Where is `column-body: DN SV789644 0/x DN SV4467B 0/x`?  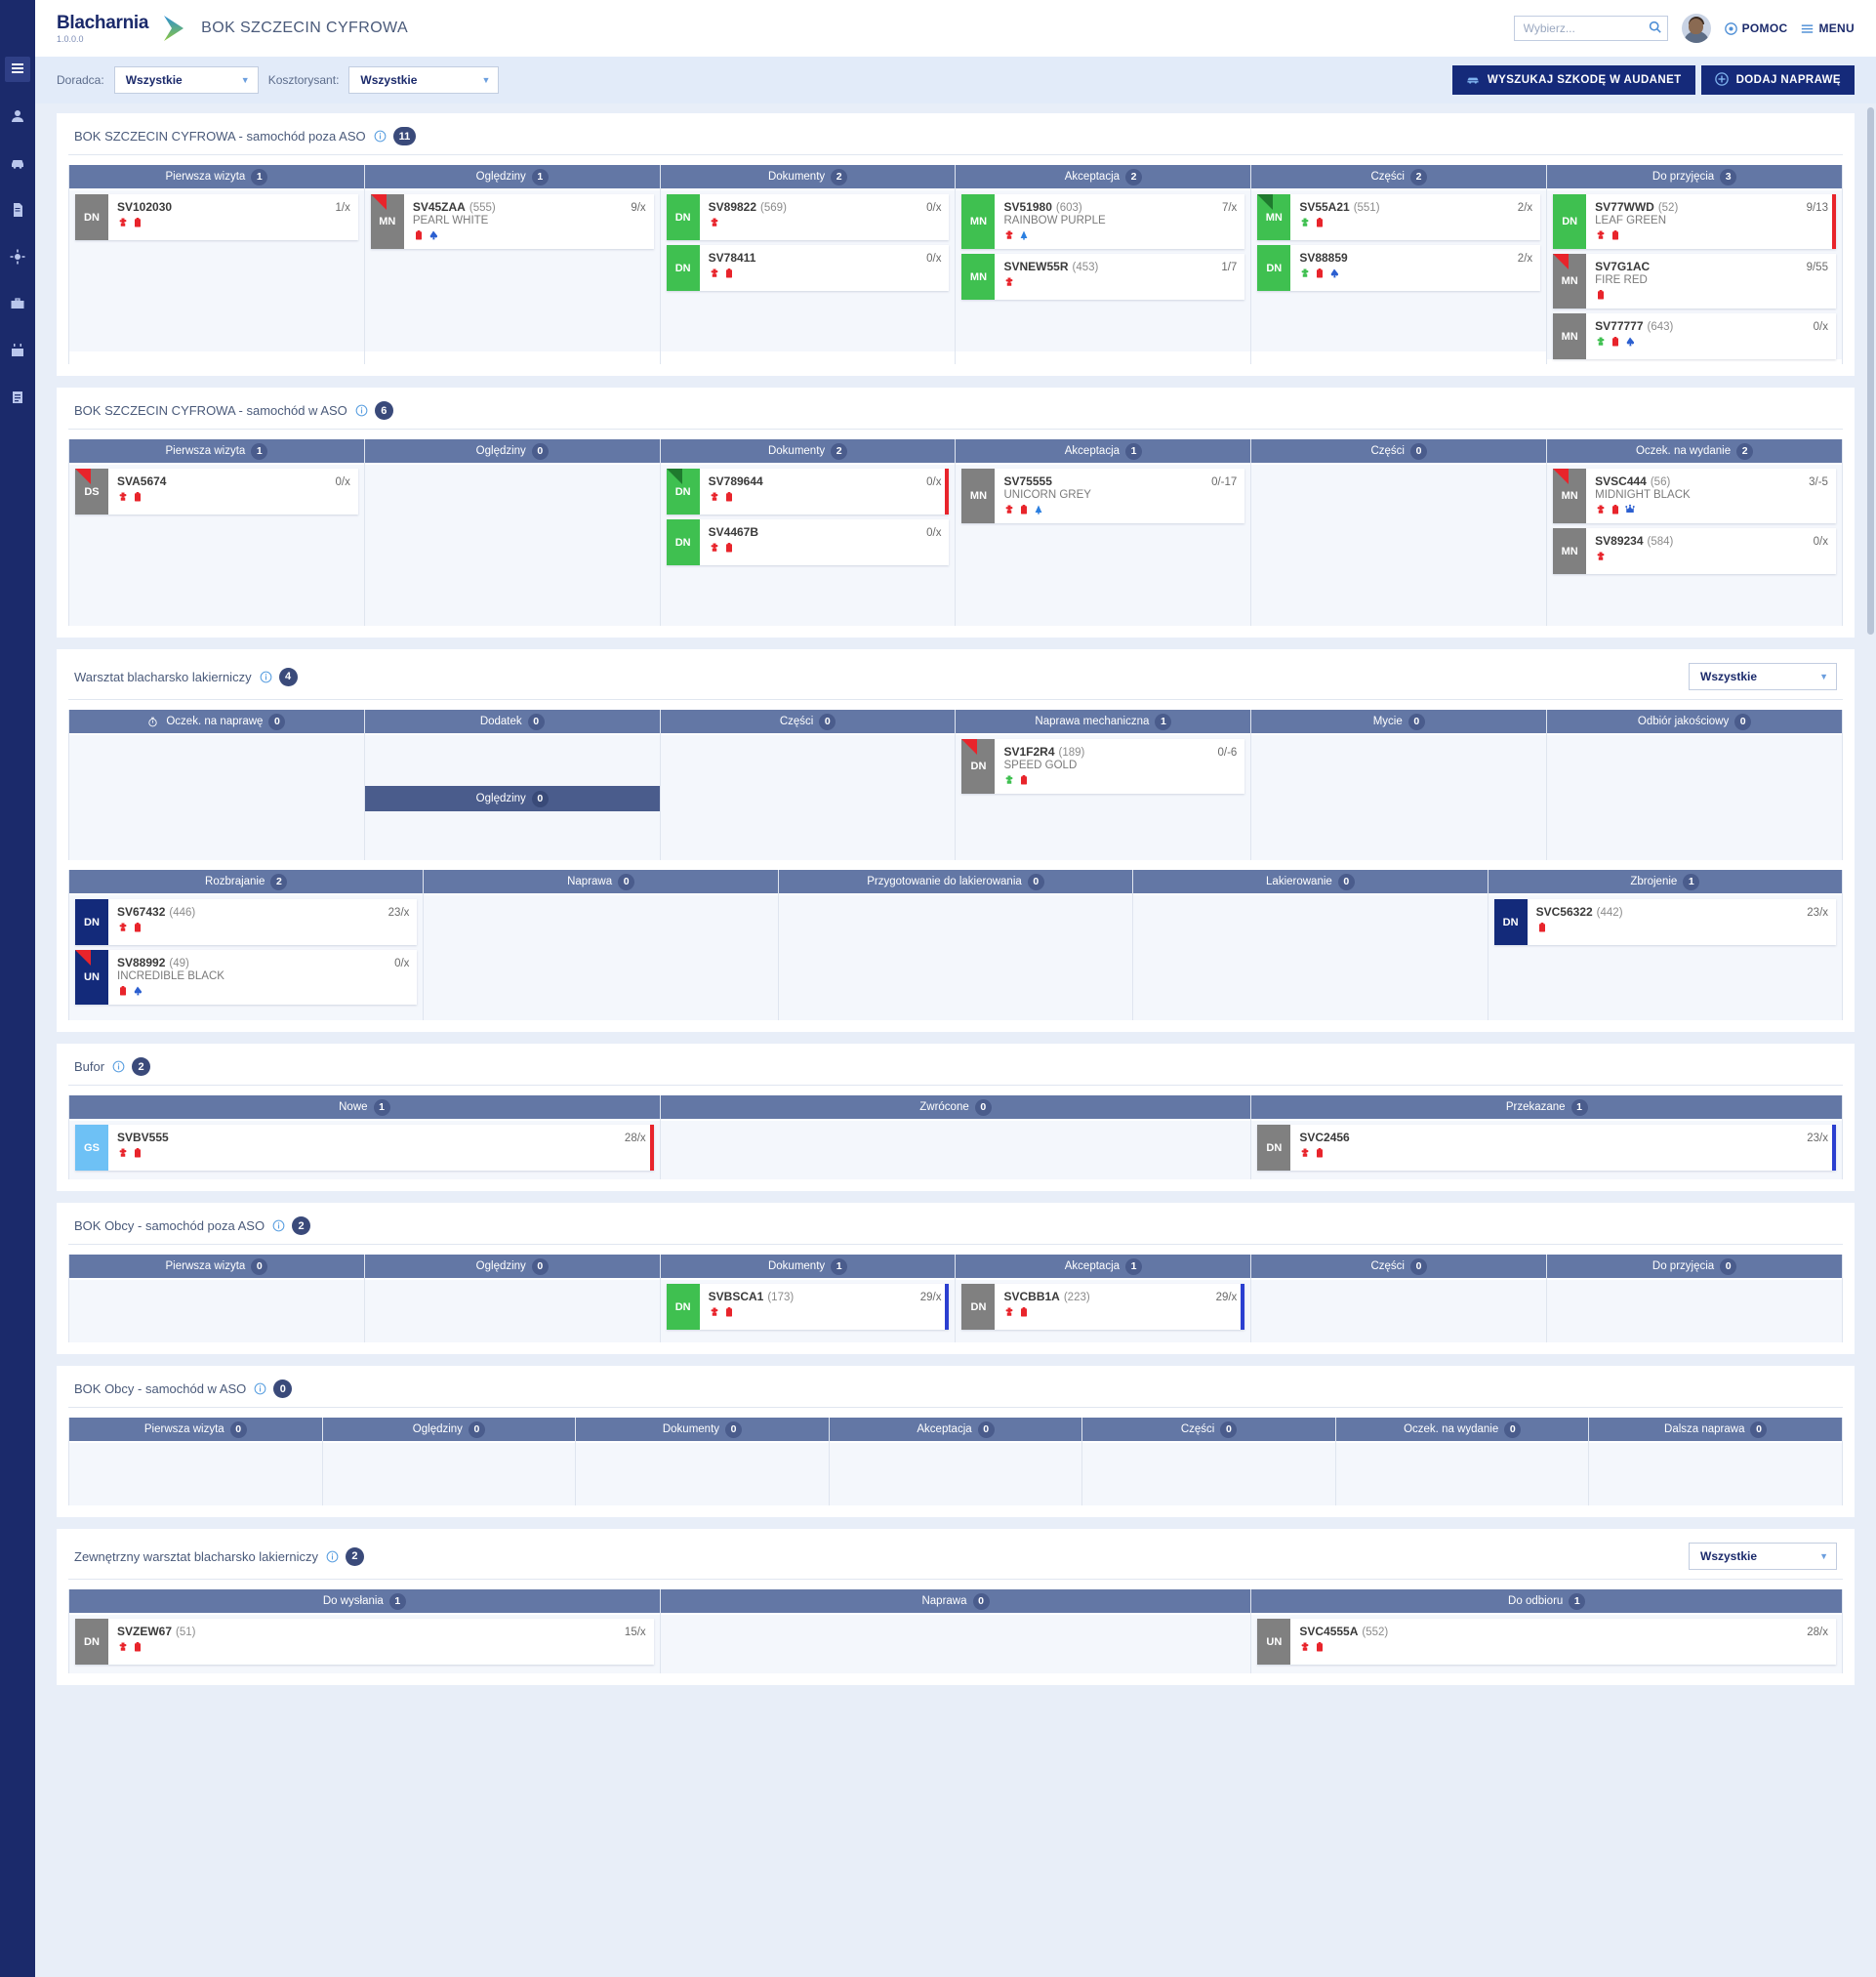 column-body: DN SV789644 0/x DN SV4467B 0/x is located at coordinates (808, 545).